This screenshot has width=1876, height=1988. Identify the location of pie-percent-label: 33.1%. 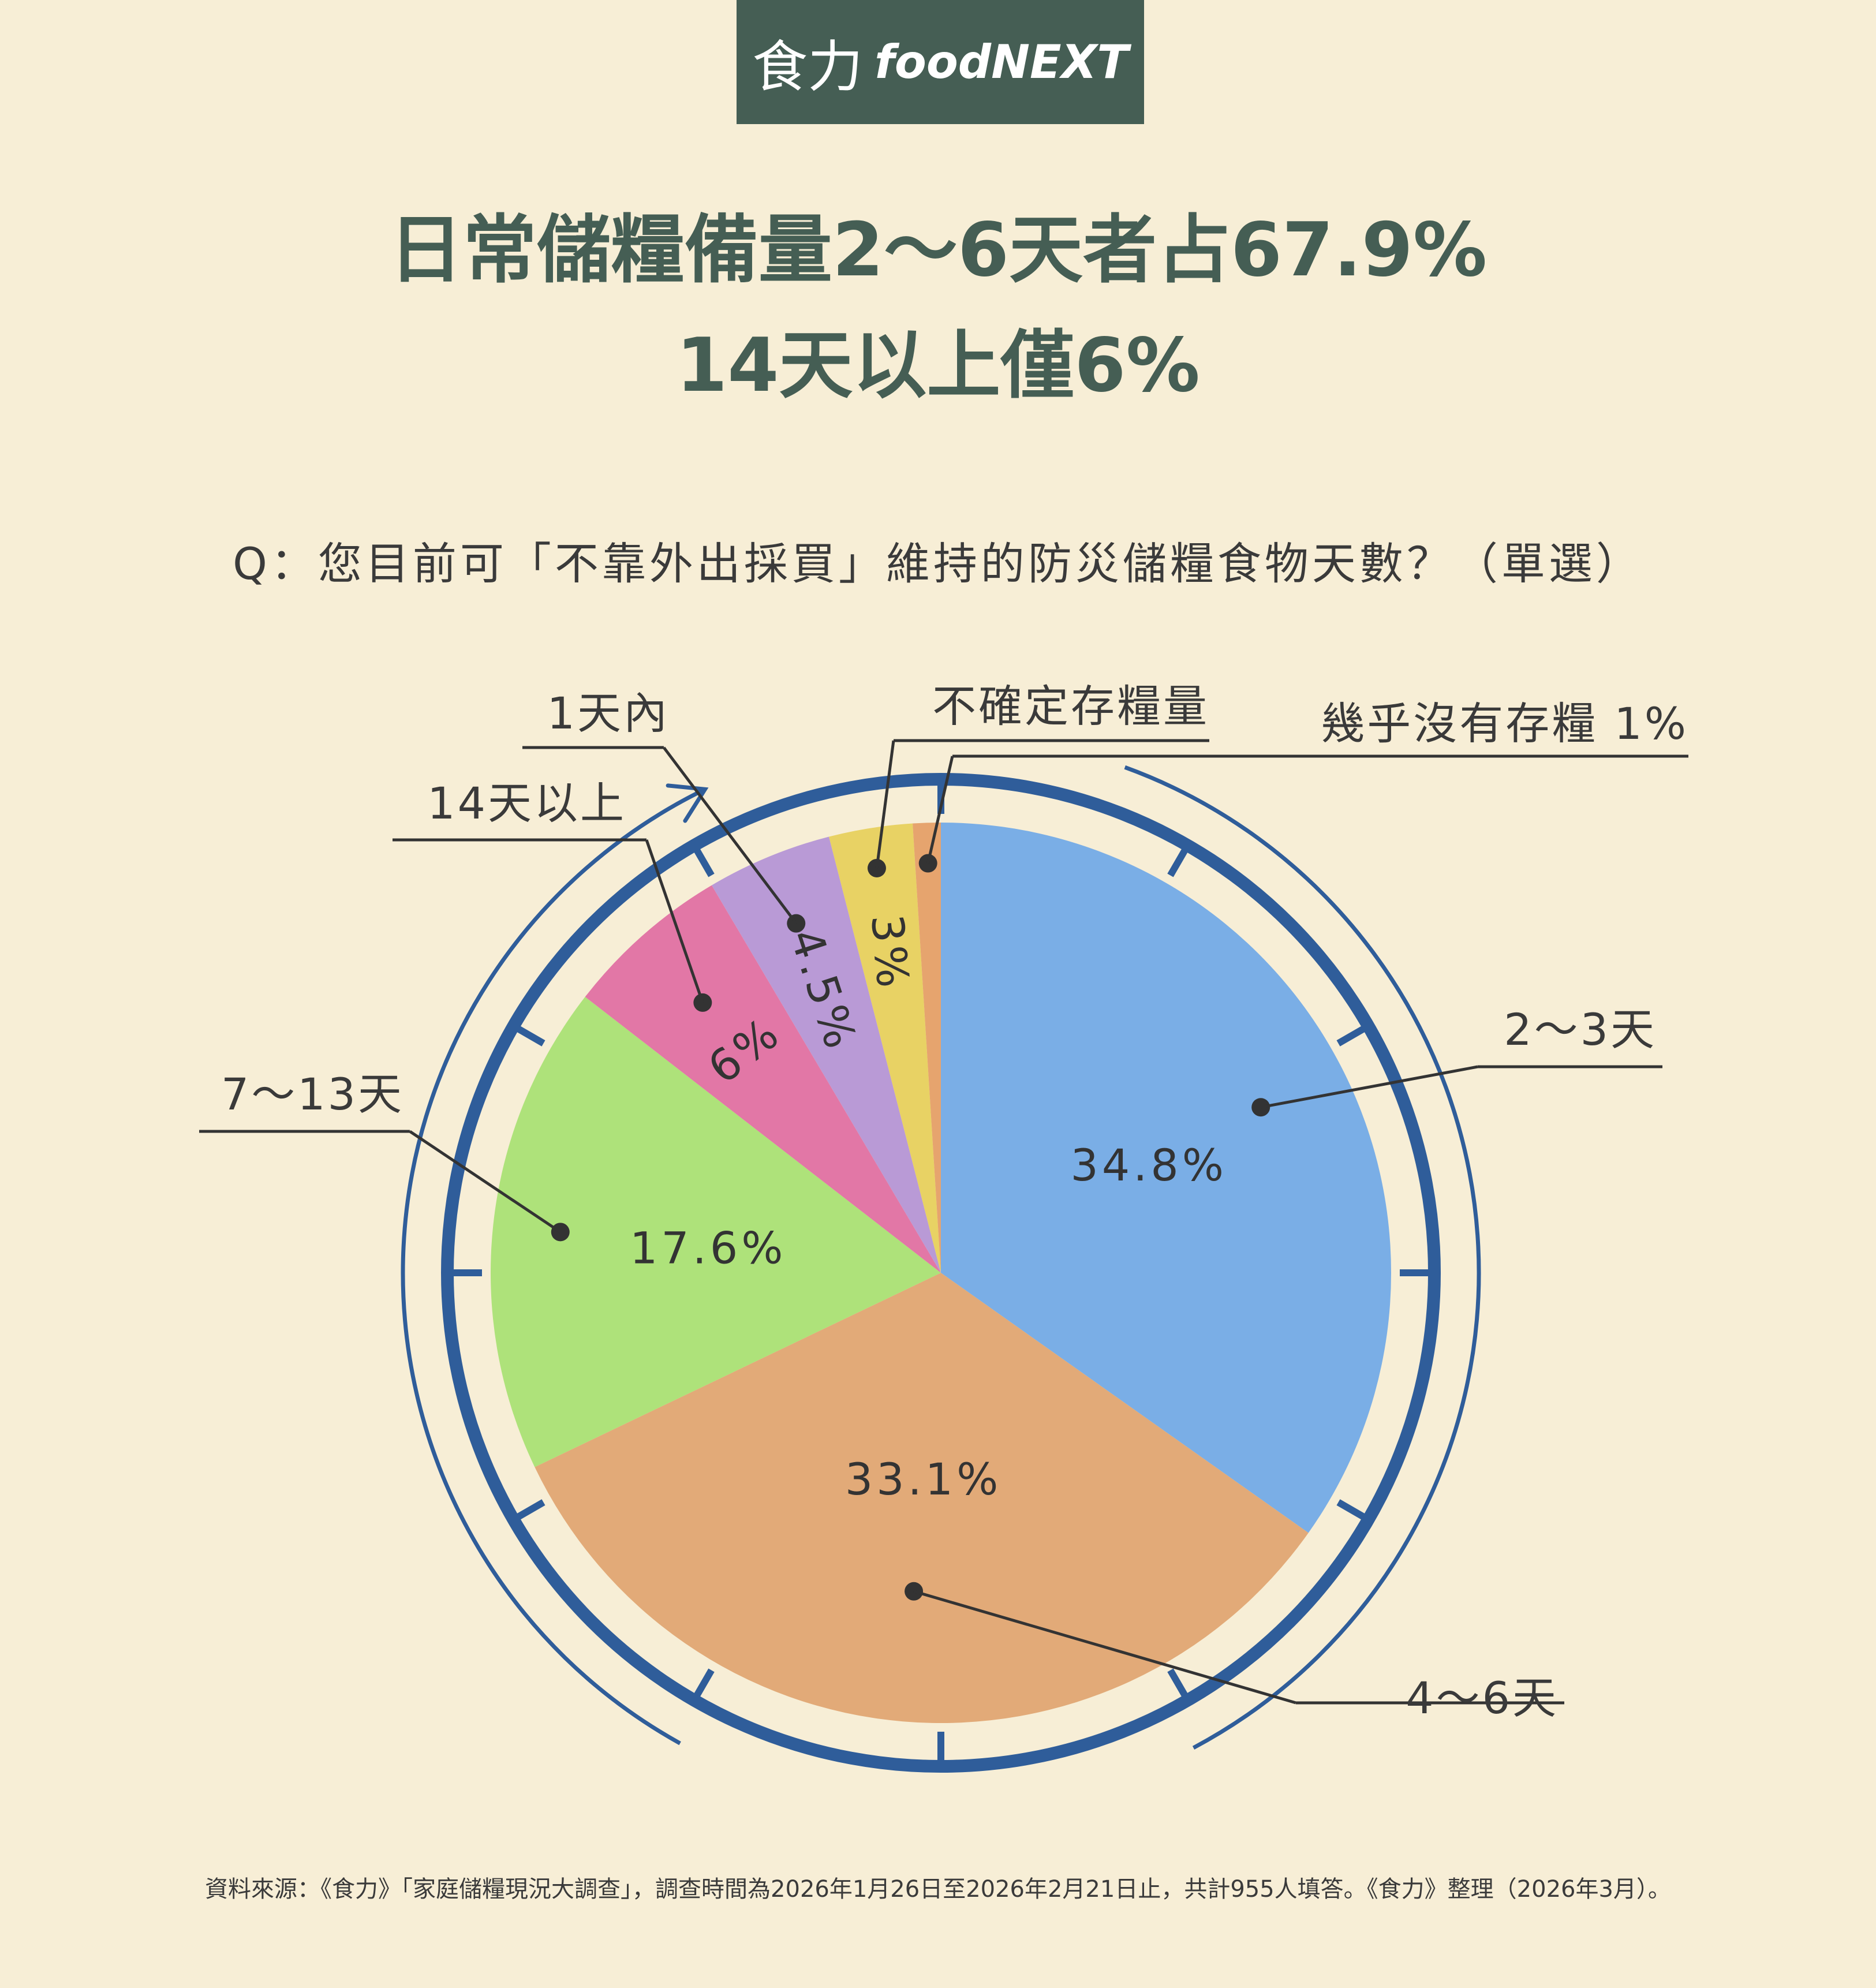
(923, 1479).